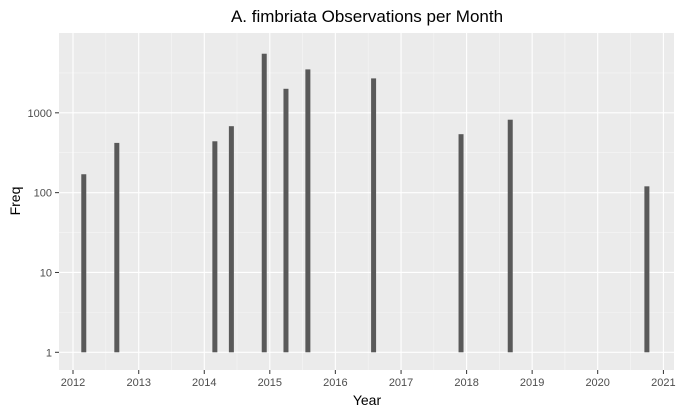  Describe the element at coordinates (15, 201) in the screenshot. I see `y-axis-title: Freq` at that location.